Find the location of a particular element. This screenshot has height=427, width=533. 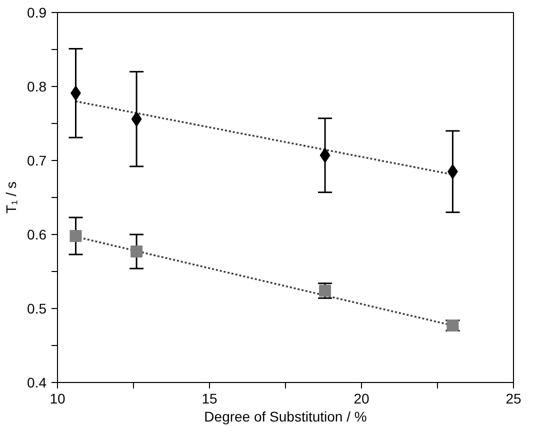

y-tick-label: 0.7 is located at coordinates (37, 160).